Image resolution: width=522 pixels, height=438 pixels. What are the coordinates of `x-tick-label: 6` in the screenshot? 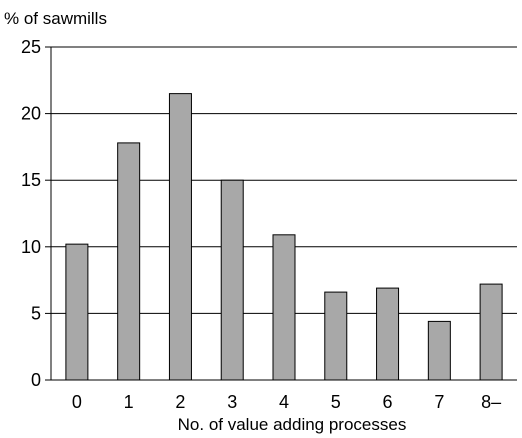 It's located at (388, 402).